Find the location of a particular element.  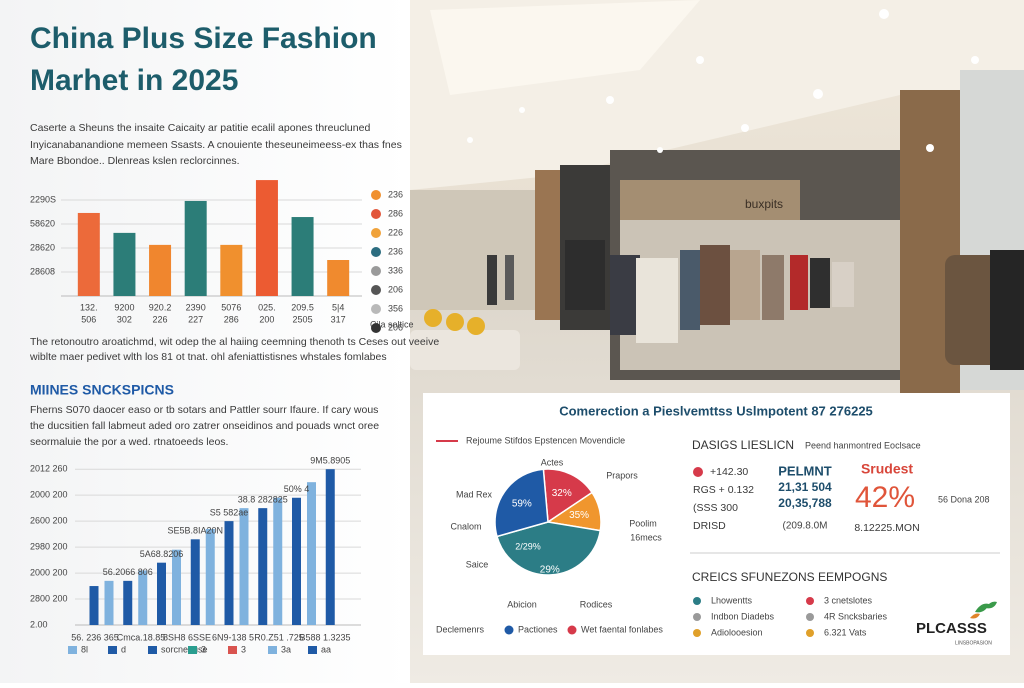

pie-callout: Abicion is located at coordinates (522, 604).